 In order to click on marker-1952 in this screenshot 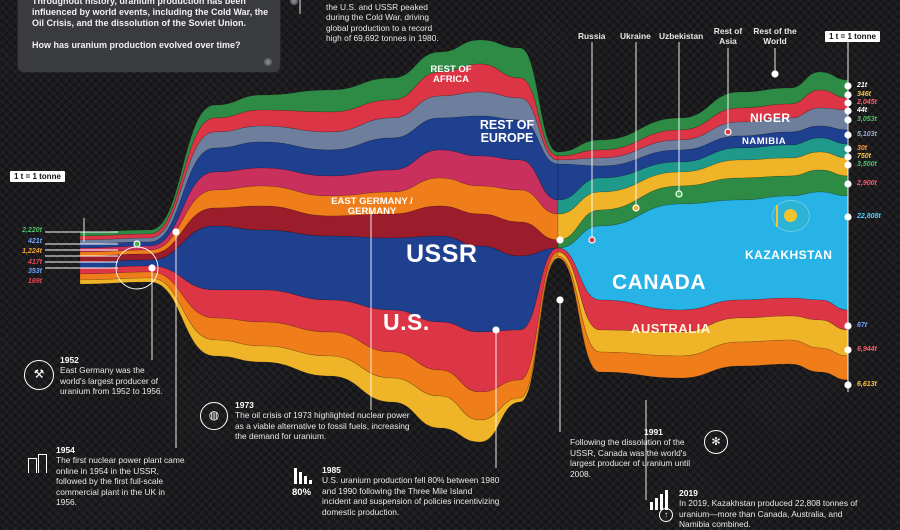, I will do `click(152, 268)`.